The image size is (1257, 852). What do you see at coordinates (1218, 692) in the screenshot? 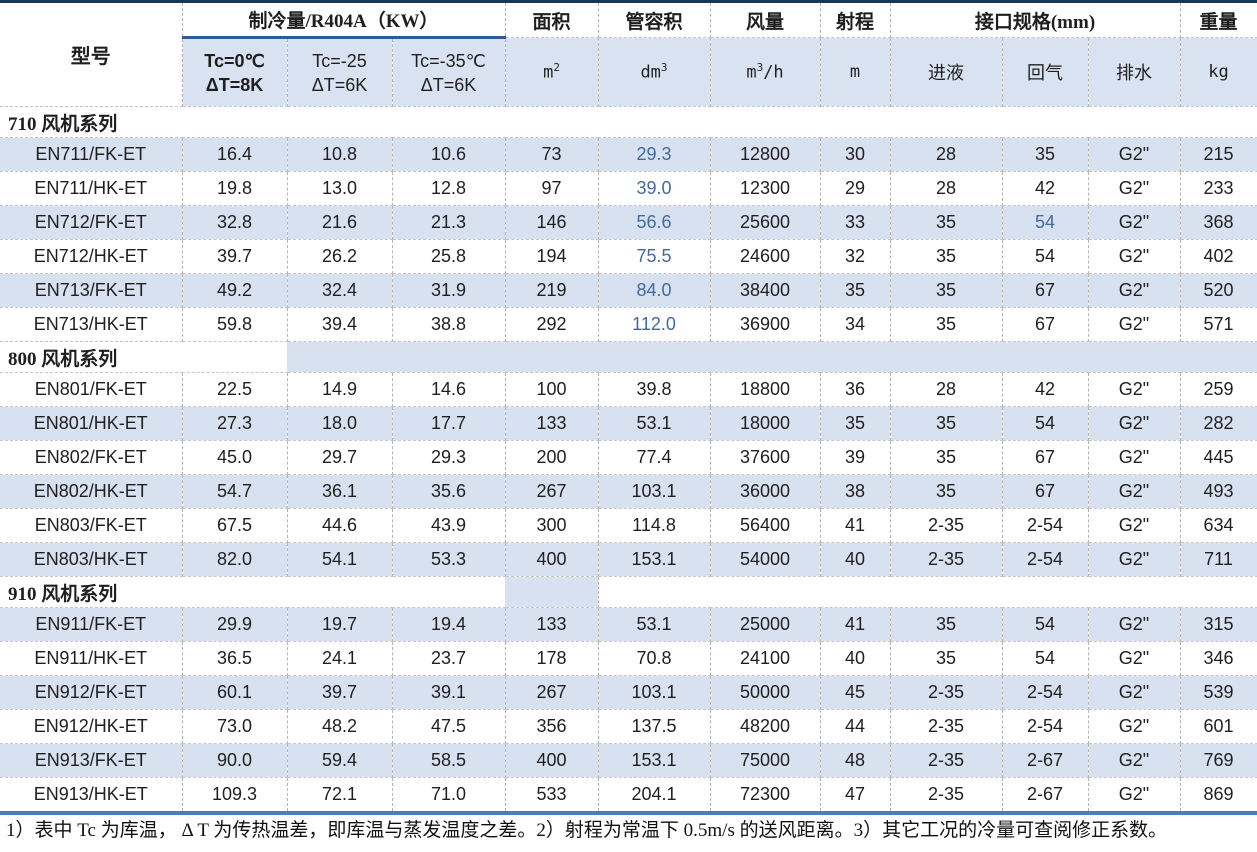
I see `value-cell-weight: 539` at bounding box center [1218, 692].